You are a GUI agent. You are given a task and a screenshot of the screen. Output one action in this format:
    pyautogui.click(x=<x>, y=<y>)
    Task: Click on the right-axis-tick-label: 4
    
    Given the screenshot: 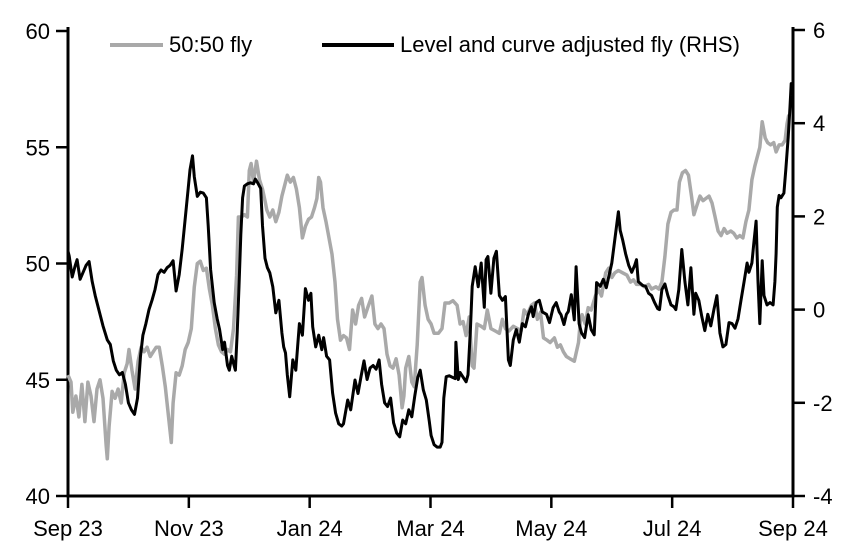 What is the action you would take?
    pyautogui.click(x=819, y=123)
    